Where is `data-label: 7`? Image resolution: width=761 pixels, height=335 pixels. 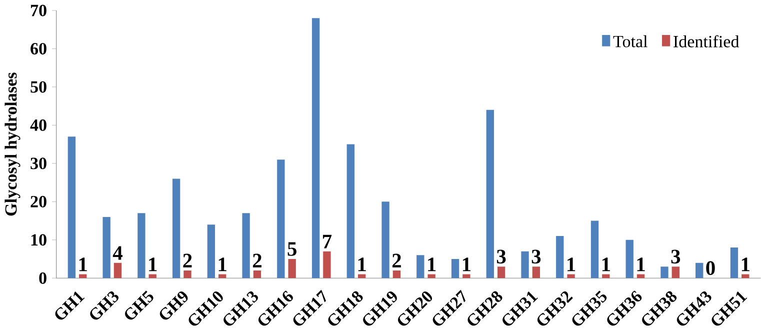
data-label: 7 is located at coordinates (327, 241).